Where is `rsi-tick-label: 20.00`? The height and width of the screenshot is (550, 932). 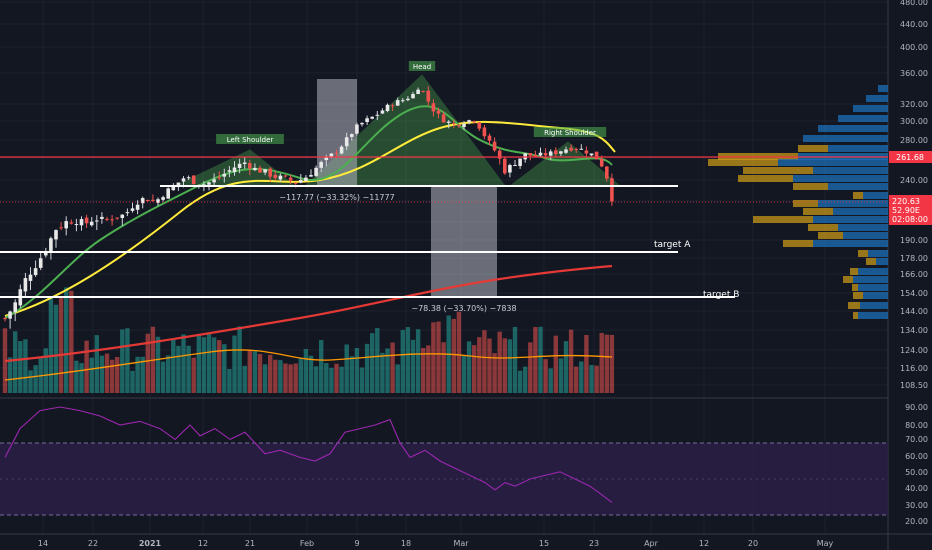
rsi-tick-label: 20.00 is located at coordinates (916, 521).